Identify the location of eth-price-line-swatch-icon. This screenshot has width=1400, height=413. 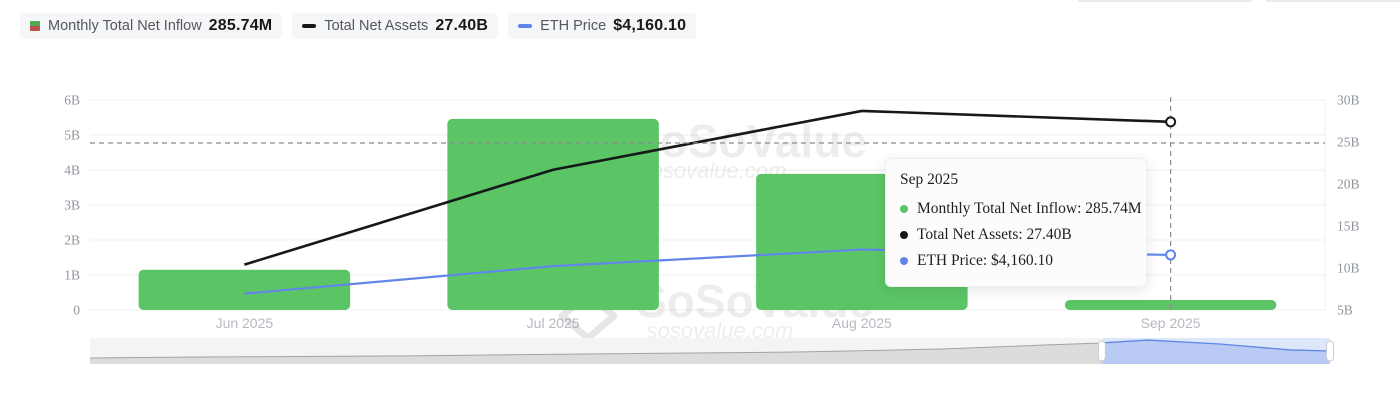
(525, 26).